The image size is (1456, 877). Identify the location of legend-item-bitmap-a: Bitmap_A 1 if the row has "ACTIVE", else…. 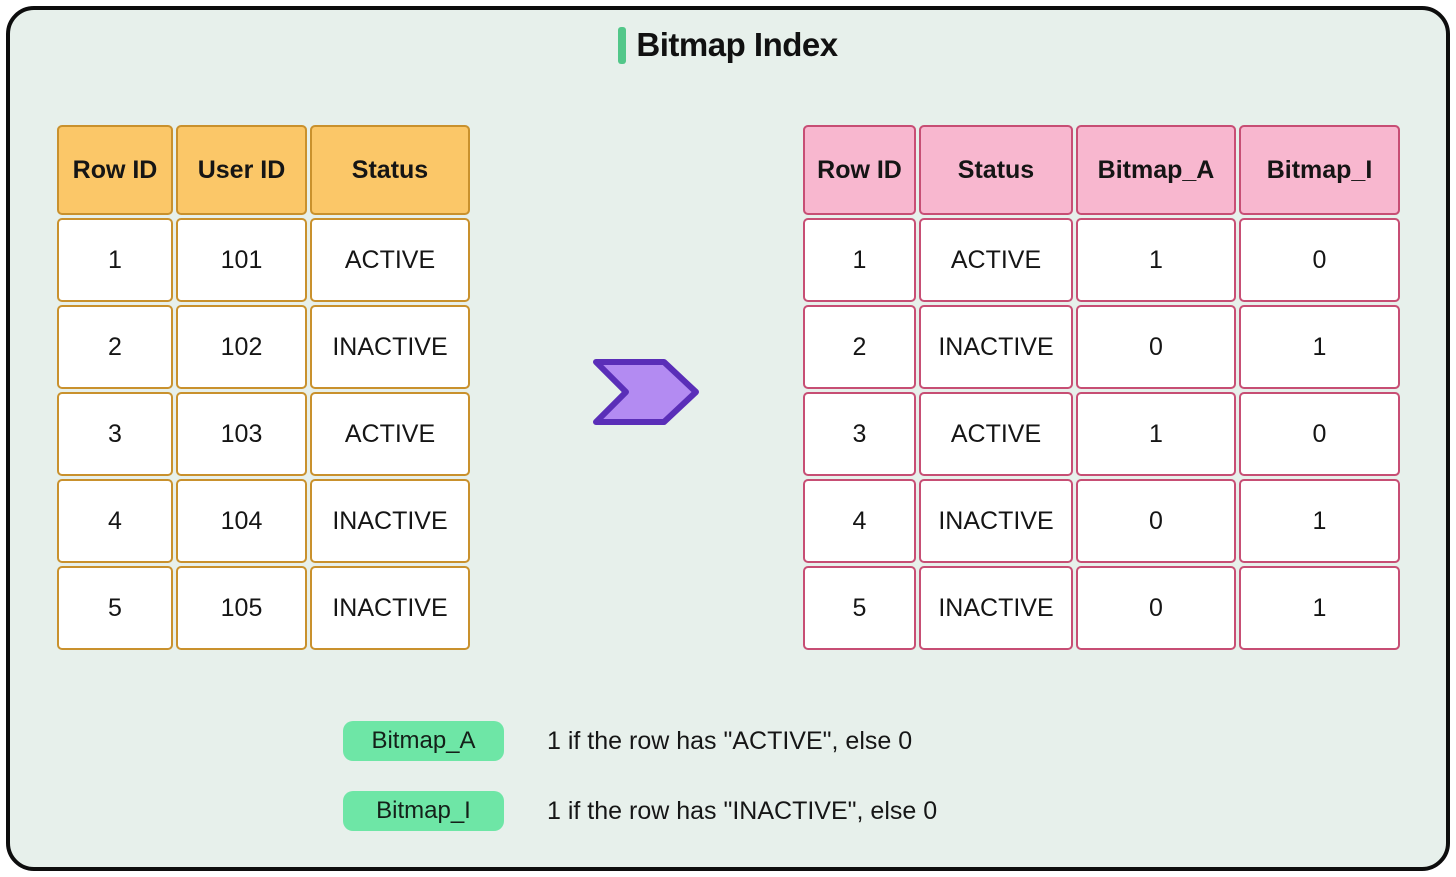
(627, 741).